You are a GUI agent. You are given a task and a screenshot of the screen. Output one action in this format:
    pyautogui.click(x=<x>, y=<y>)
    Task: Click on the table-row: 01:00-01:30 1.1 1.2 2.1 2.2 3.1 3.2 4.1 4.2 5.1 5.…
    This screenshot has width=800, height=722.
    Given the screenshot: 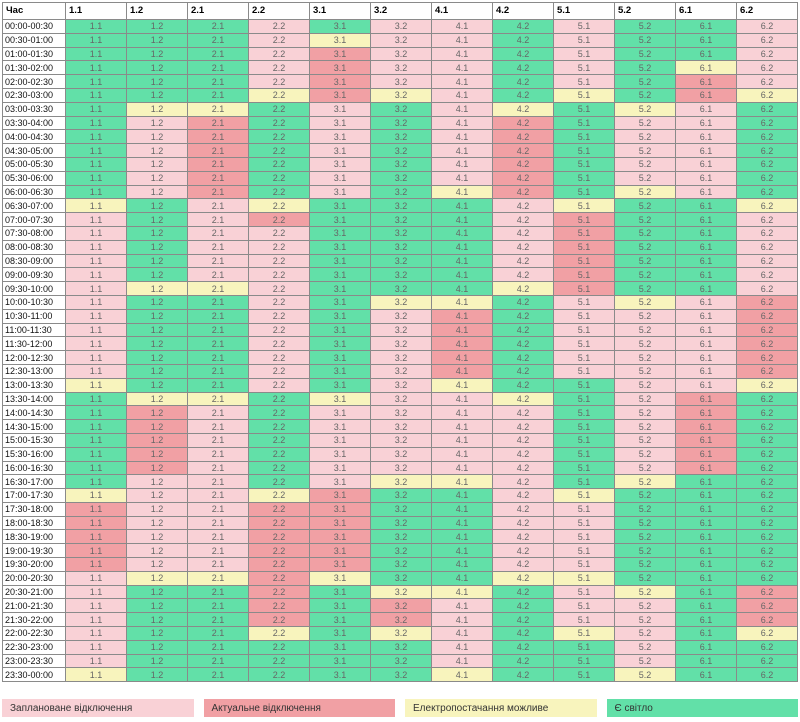 What is the action you would take?
    pyautogui.click(x=400, y=54)
    